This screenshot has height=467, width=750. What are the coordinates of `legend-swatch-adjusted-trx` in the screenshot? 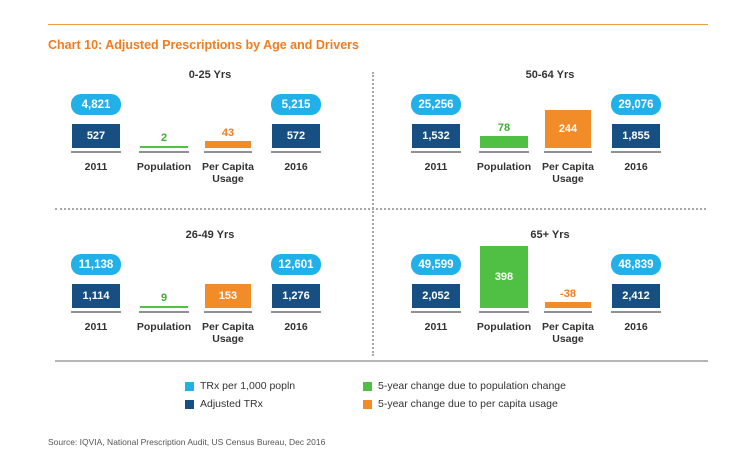 It's located at (189, 404).